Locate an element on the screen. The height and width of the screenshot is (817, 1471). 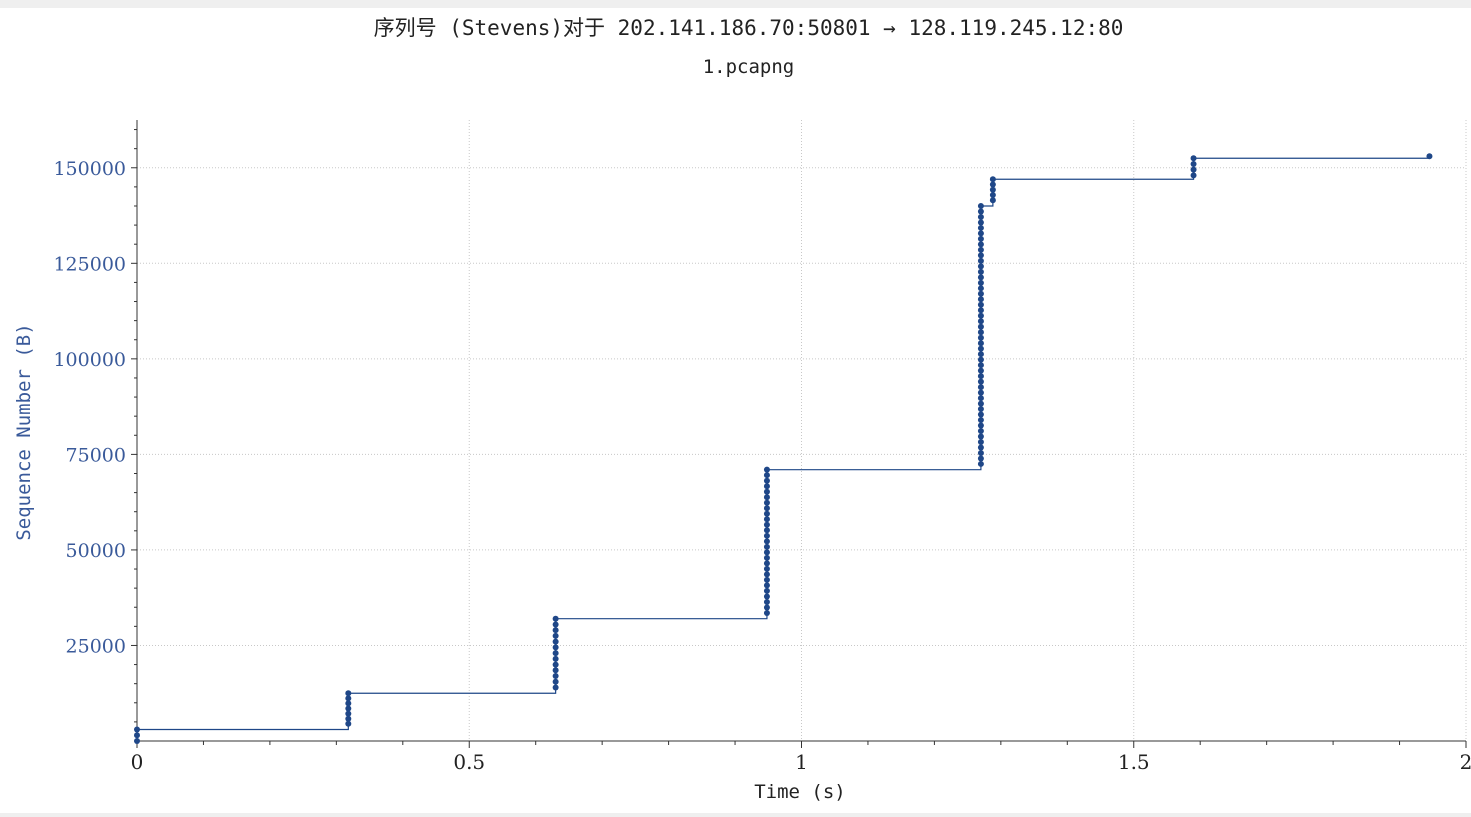
x-tick-label: 1.5 is located at coordinates (1134, 762).